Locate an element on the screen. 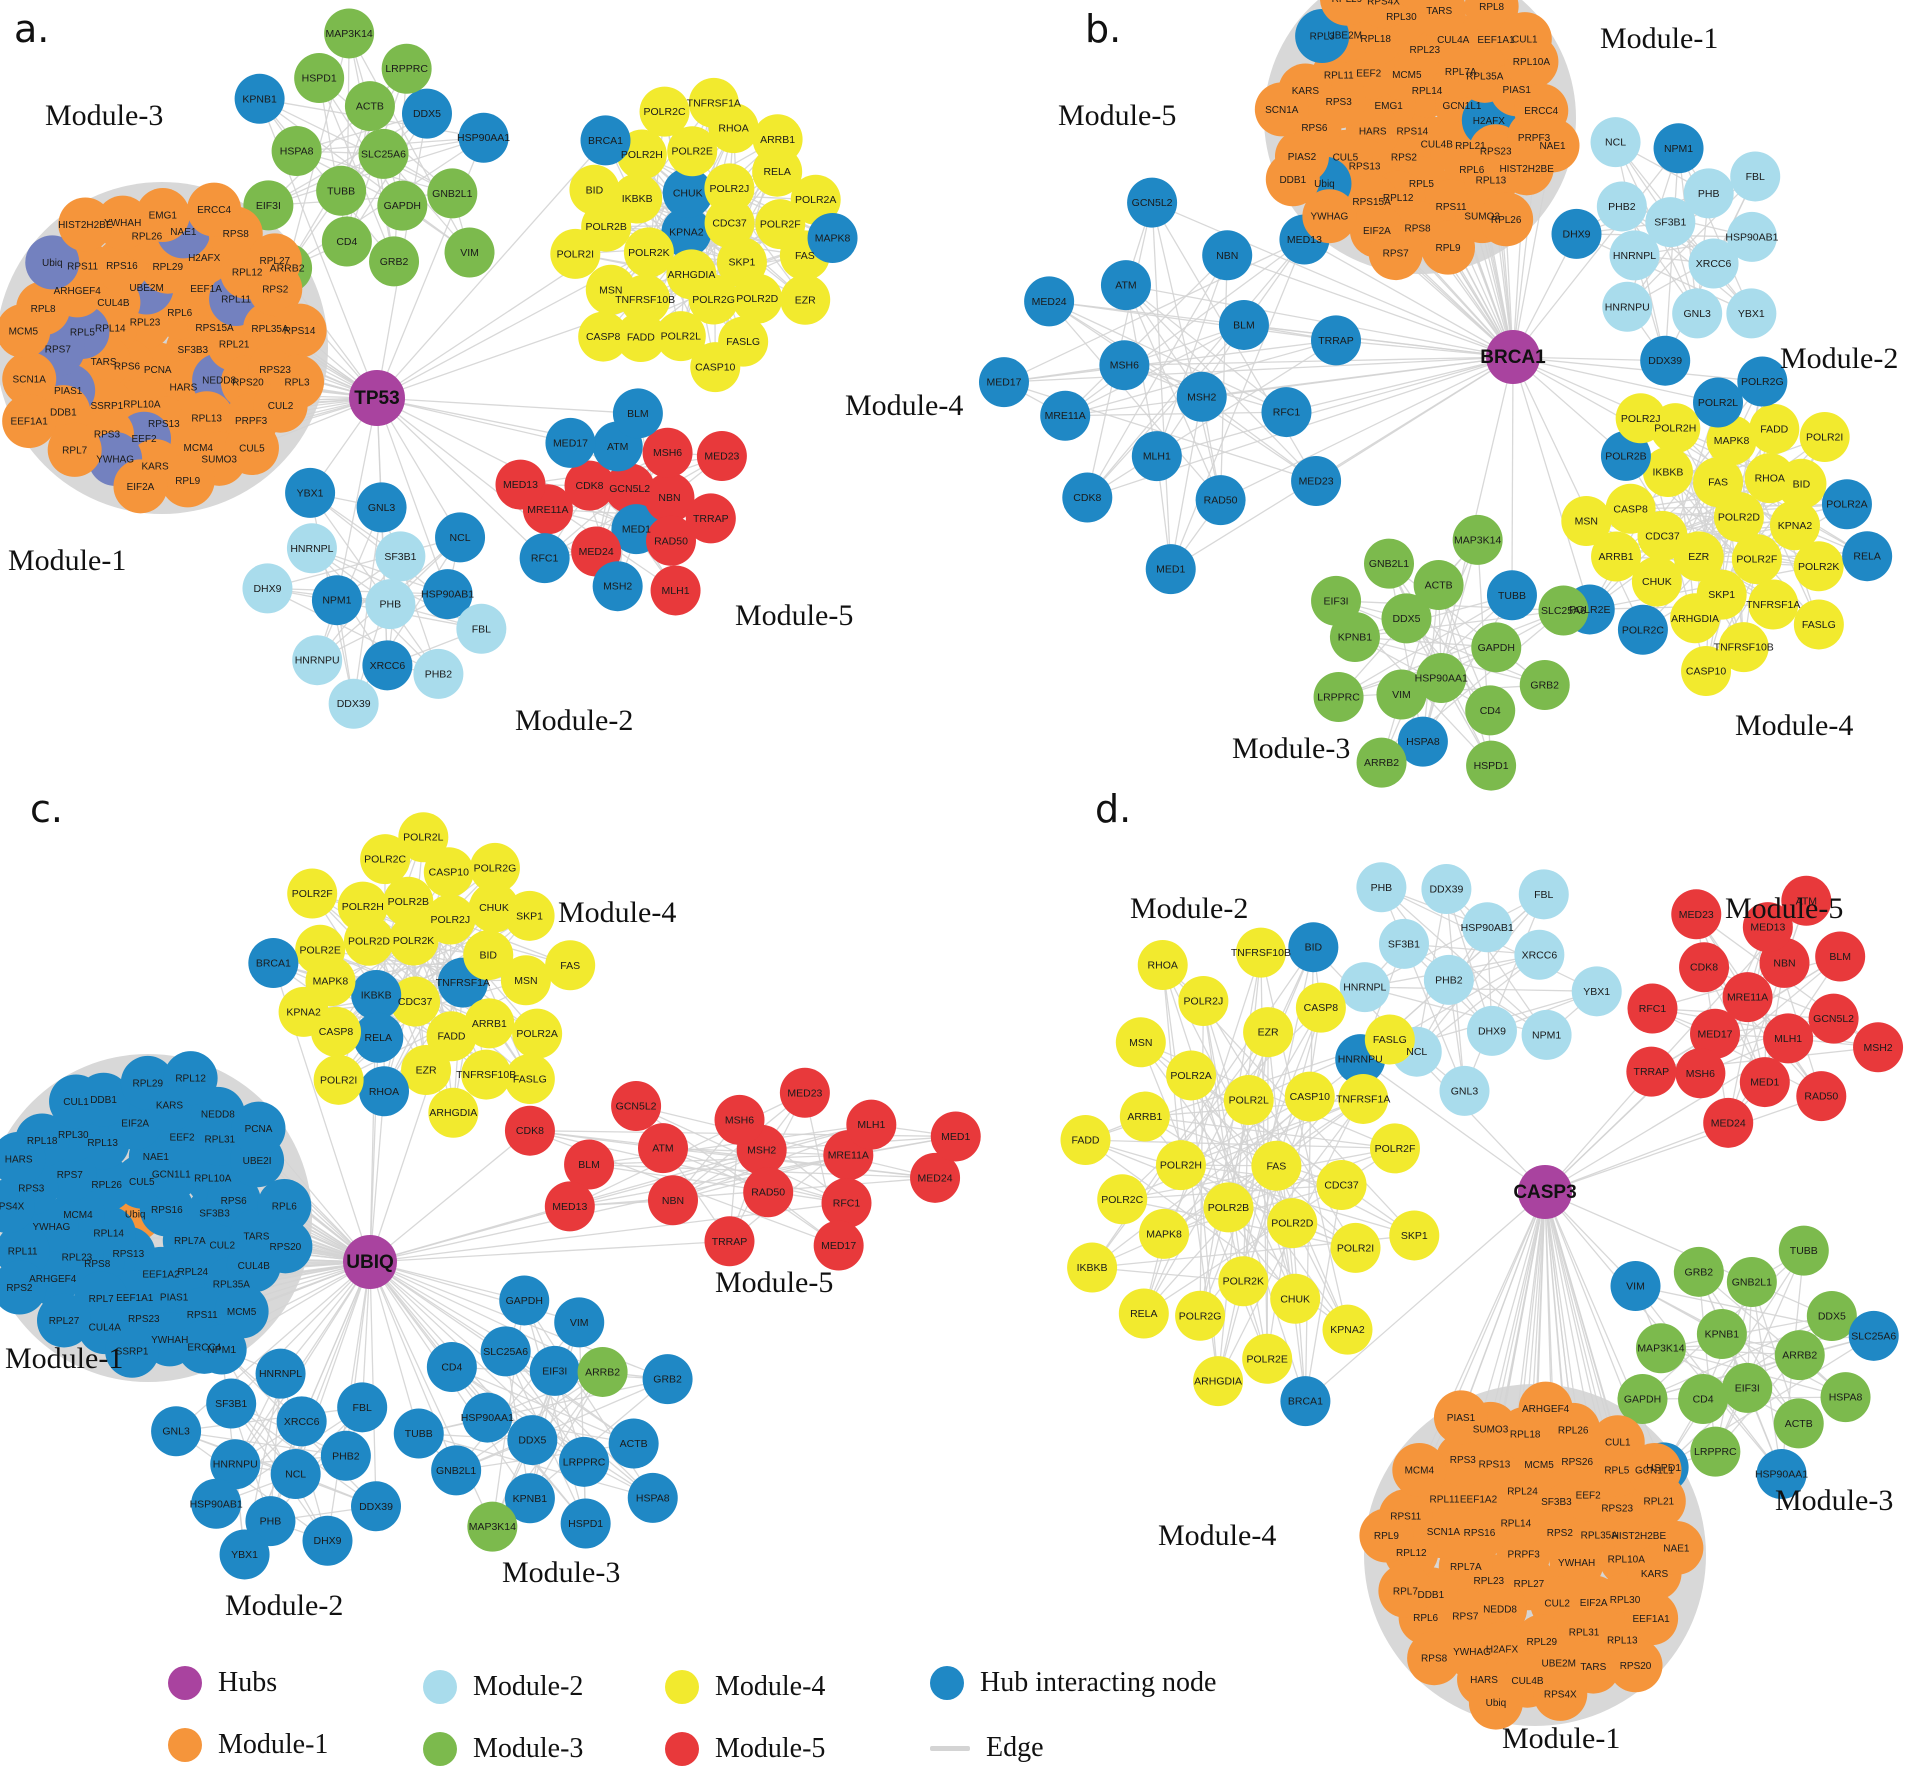 This screenshot has width=1923, height=1775. node-MCM4 is located at coordinates (1419, 1469).